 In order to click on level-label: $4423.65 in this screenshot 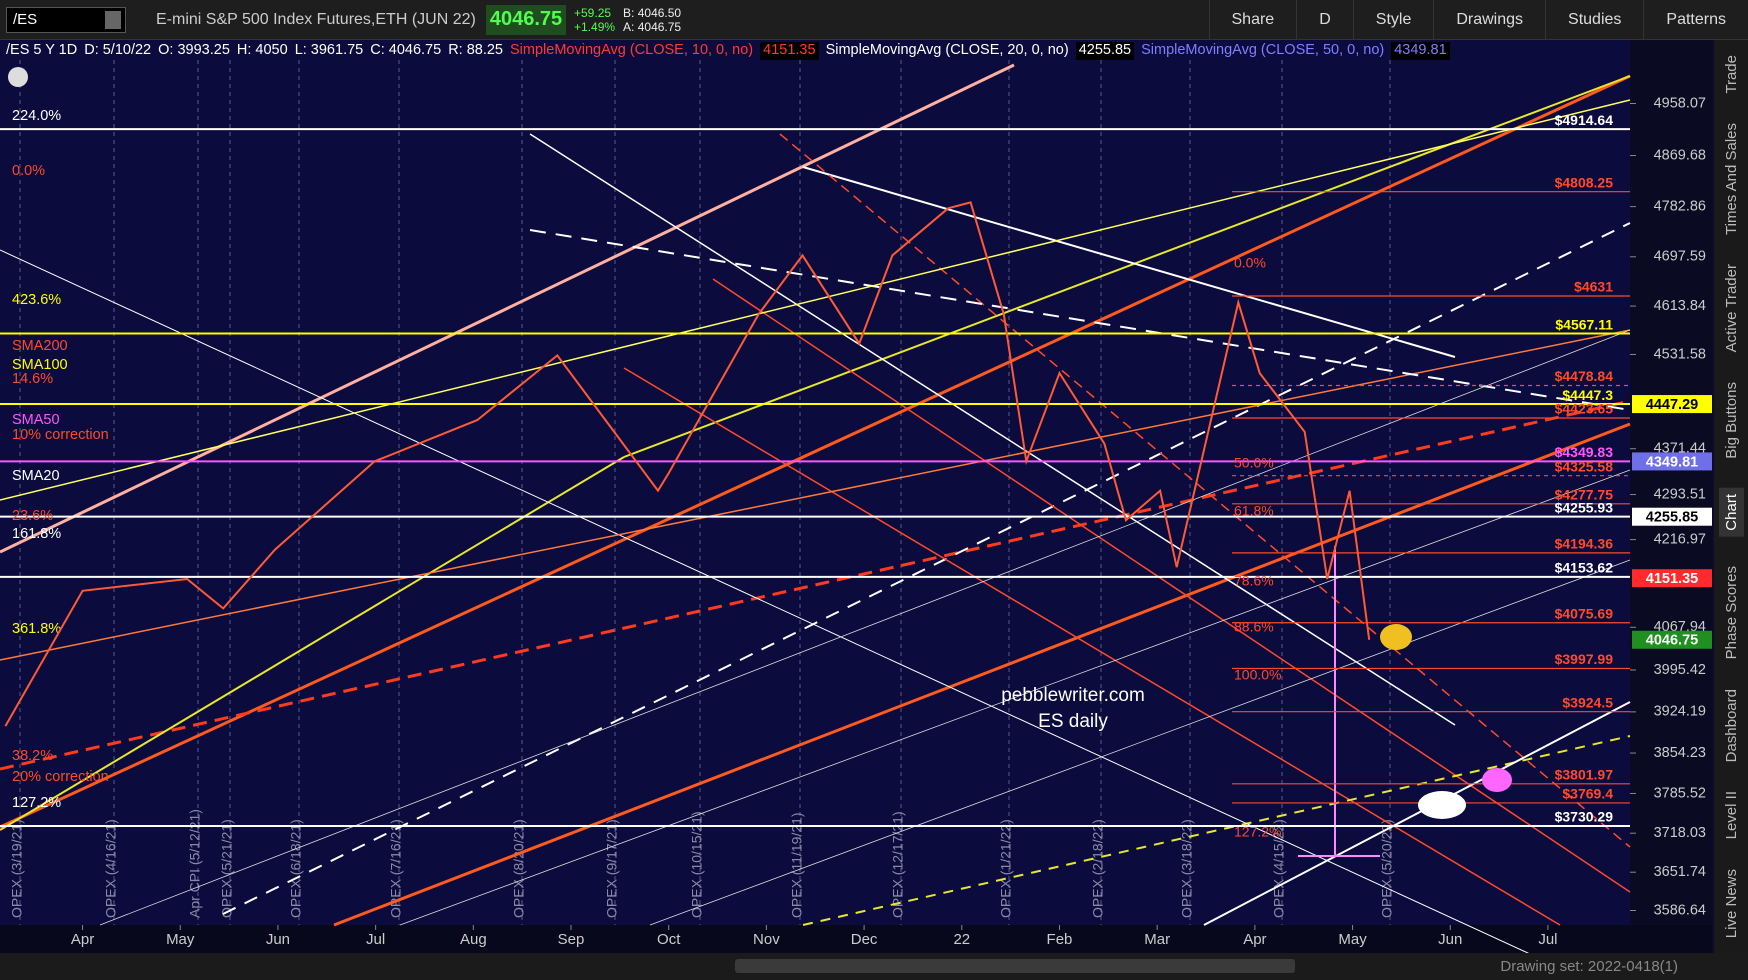, I will do `click(1584, 409)`.